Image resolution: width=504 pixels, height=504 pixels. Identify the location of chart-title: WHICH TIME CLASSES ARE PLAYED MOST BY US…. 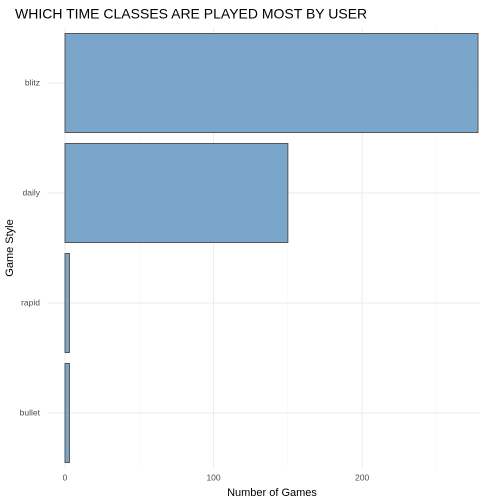
(191, 14).